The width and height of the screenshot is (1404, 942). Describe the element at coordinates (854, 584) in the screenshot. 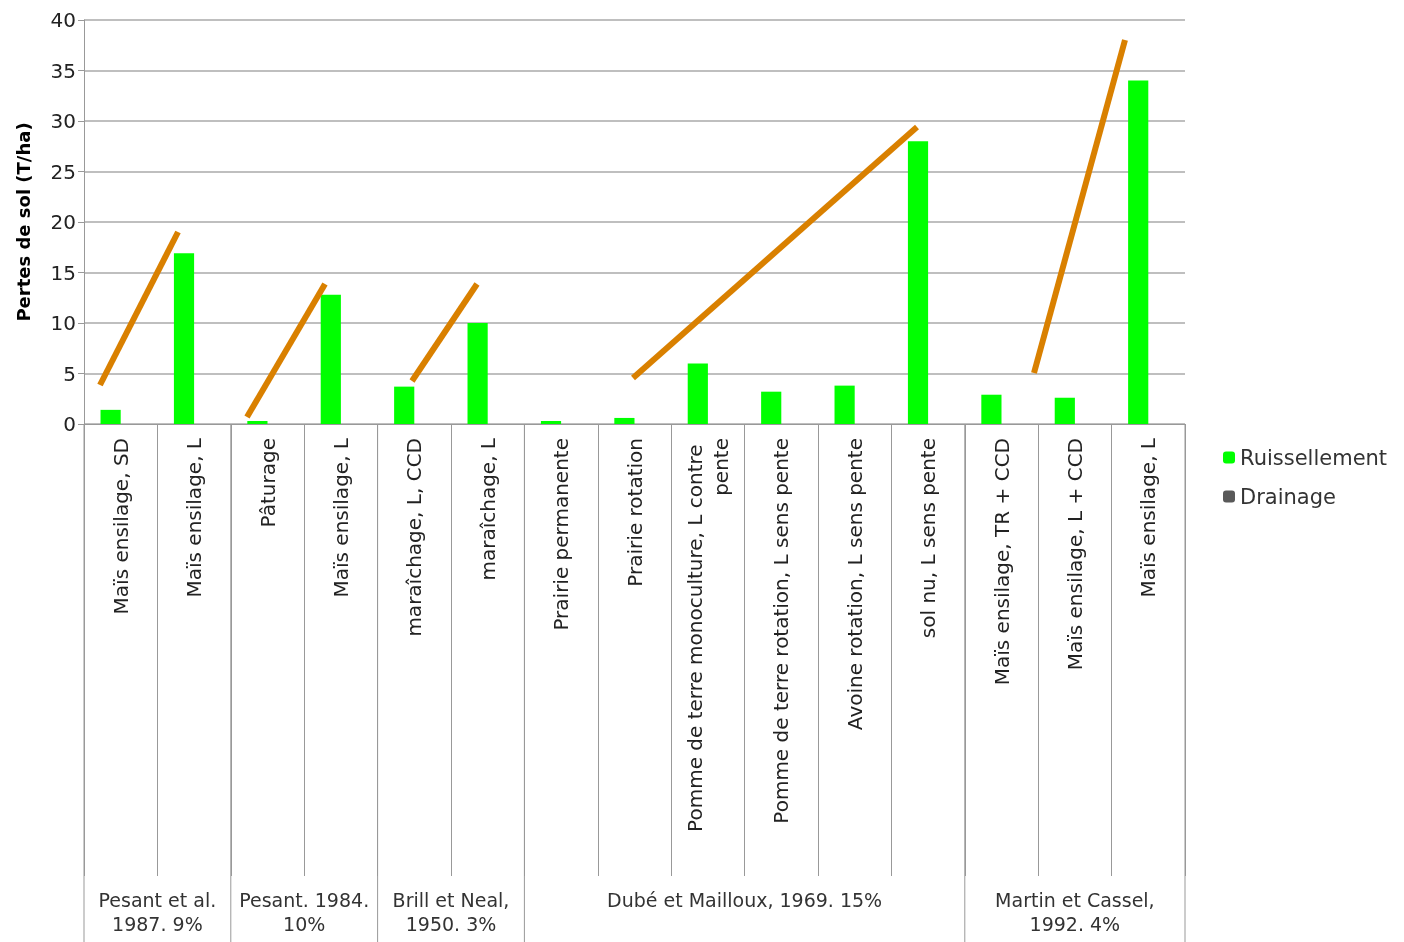

I see `x-tick-label: Avoine rotation, L sens pente` at that location.